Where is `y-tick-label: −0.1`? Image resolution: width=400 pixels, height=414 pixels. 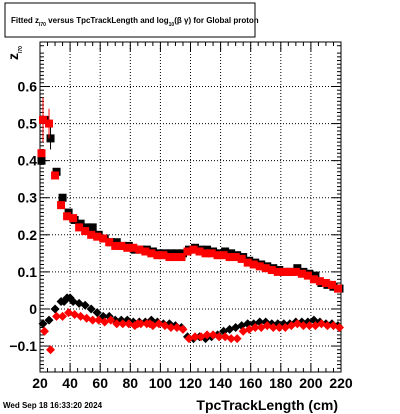 y-tick-label: −0.1 is located at coordinates (23, 346).